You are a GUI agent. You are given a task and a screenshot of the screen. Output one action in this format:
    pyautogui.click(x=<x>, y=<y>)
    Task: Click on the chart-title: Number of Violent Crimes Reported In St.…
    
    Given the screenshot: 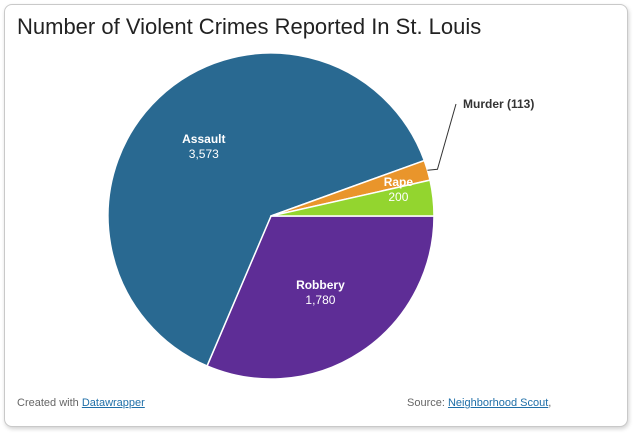 What is the action you would take?
    pyautogui.click(x=249, y=26)
    